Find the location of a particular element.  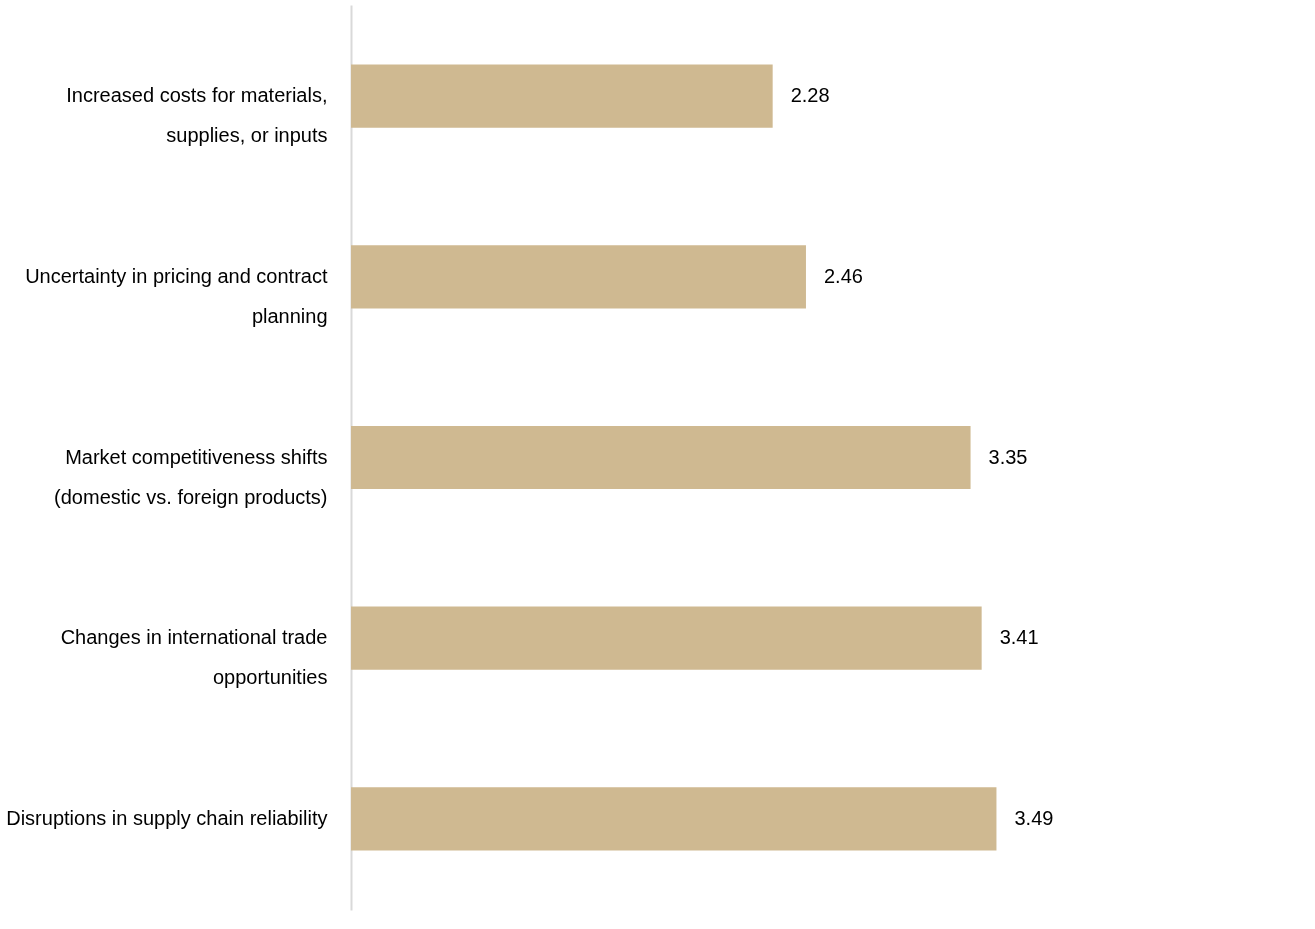

data-label: 2.46 is located at coordinates (843, 275).